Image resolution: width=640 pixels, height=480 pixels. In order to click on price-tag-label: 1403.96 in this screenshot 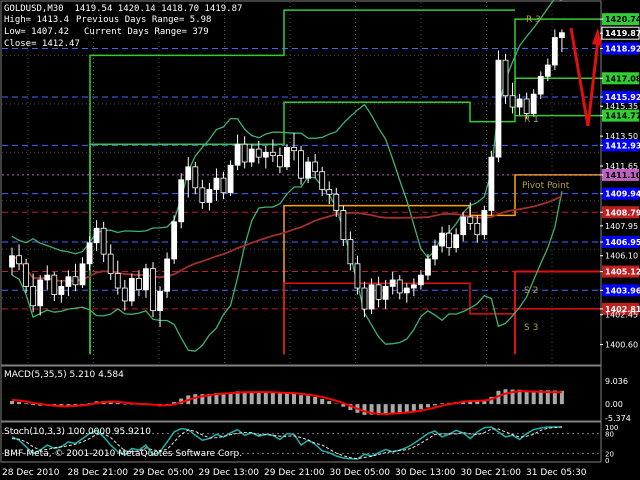, I will do `click(622, 290)`.